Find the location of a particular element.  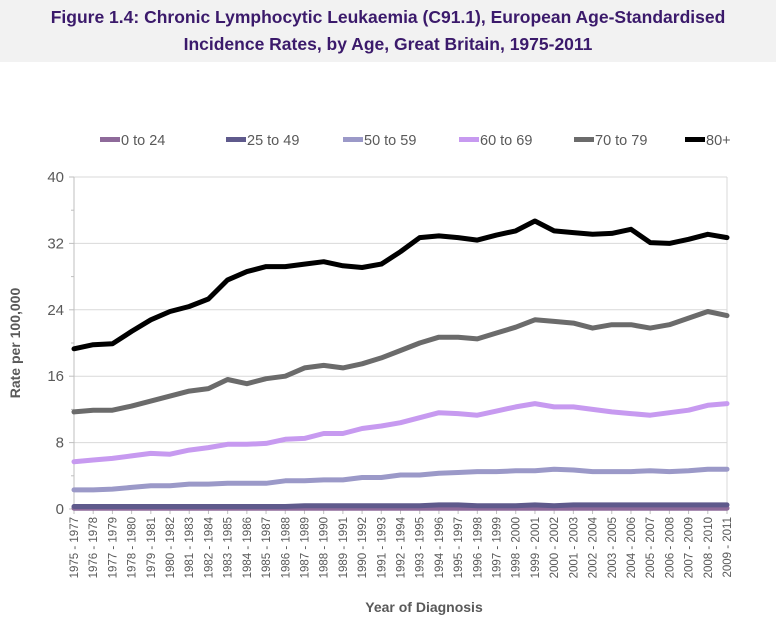

x-tick-label: 1984 - 1986 is located at coordinates (248, 547).